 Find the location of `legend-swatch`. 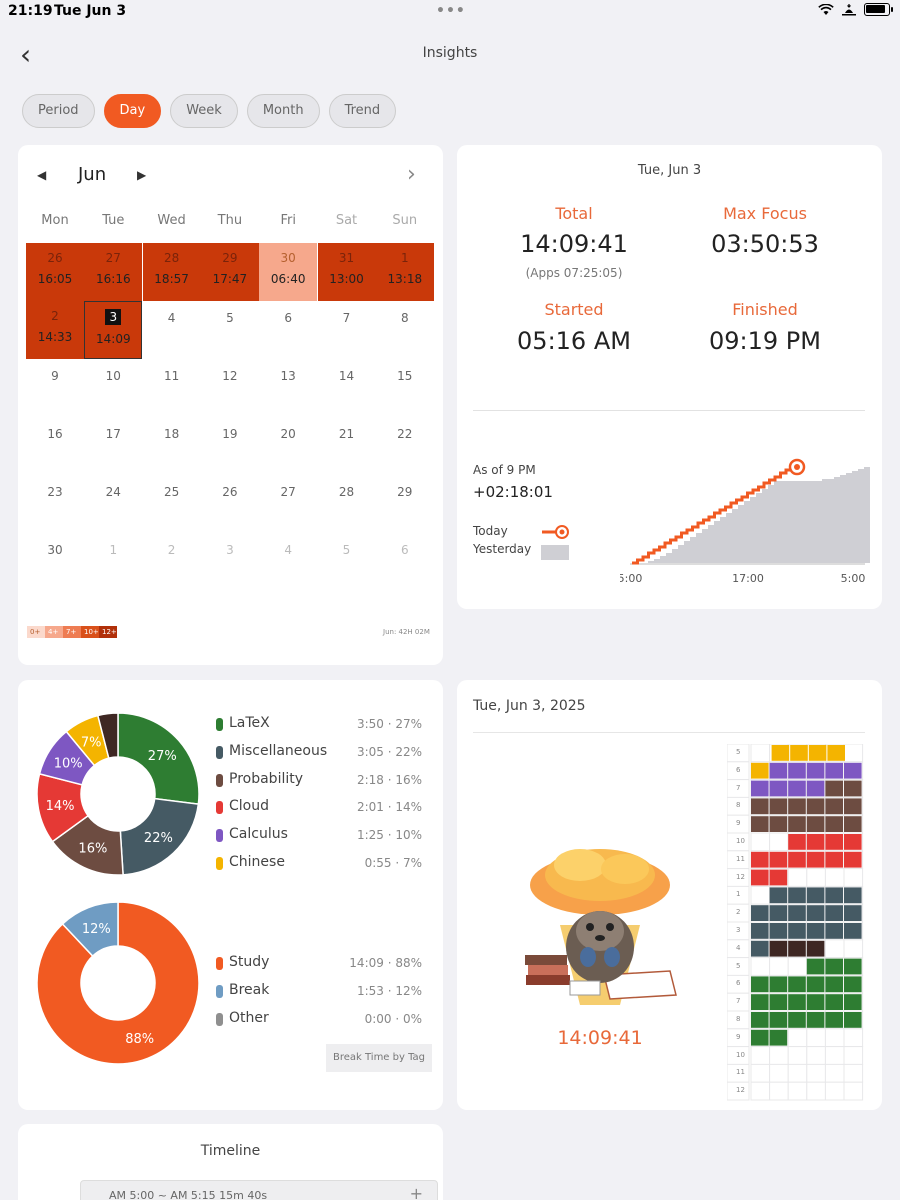

legend-swatch is located at coordinates (219, 752).